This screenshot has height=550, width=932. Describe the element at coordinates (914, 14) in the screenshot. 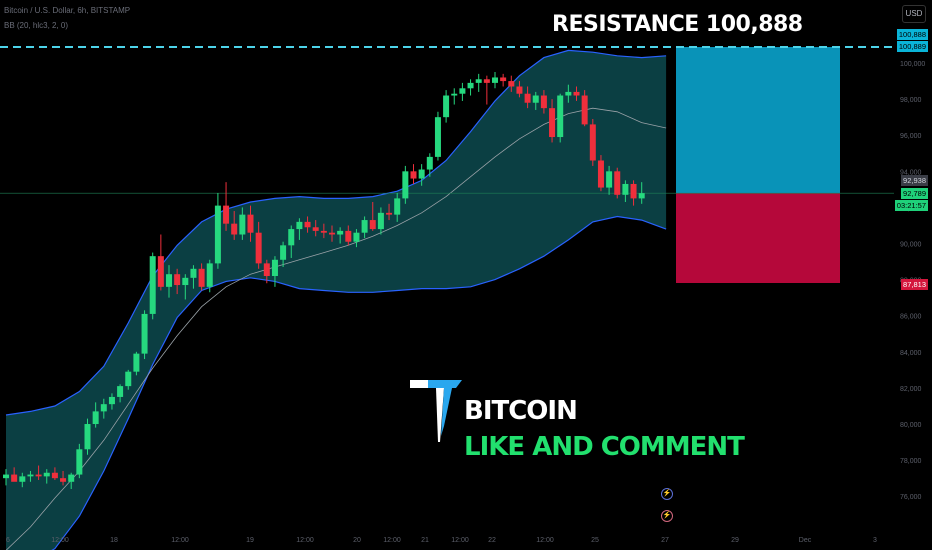

I see `currency-button: USD` at that location.